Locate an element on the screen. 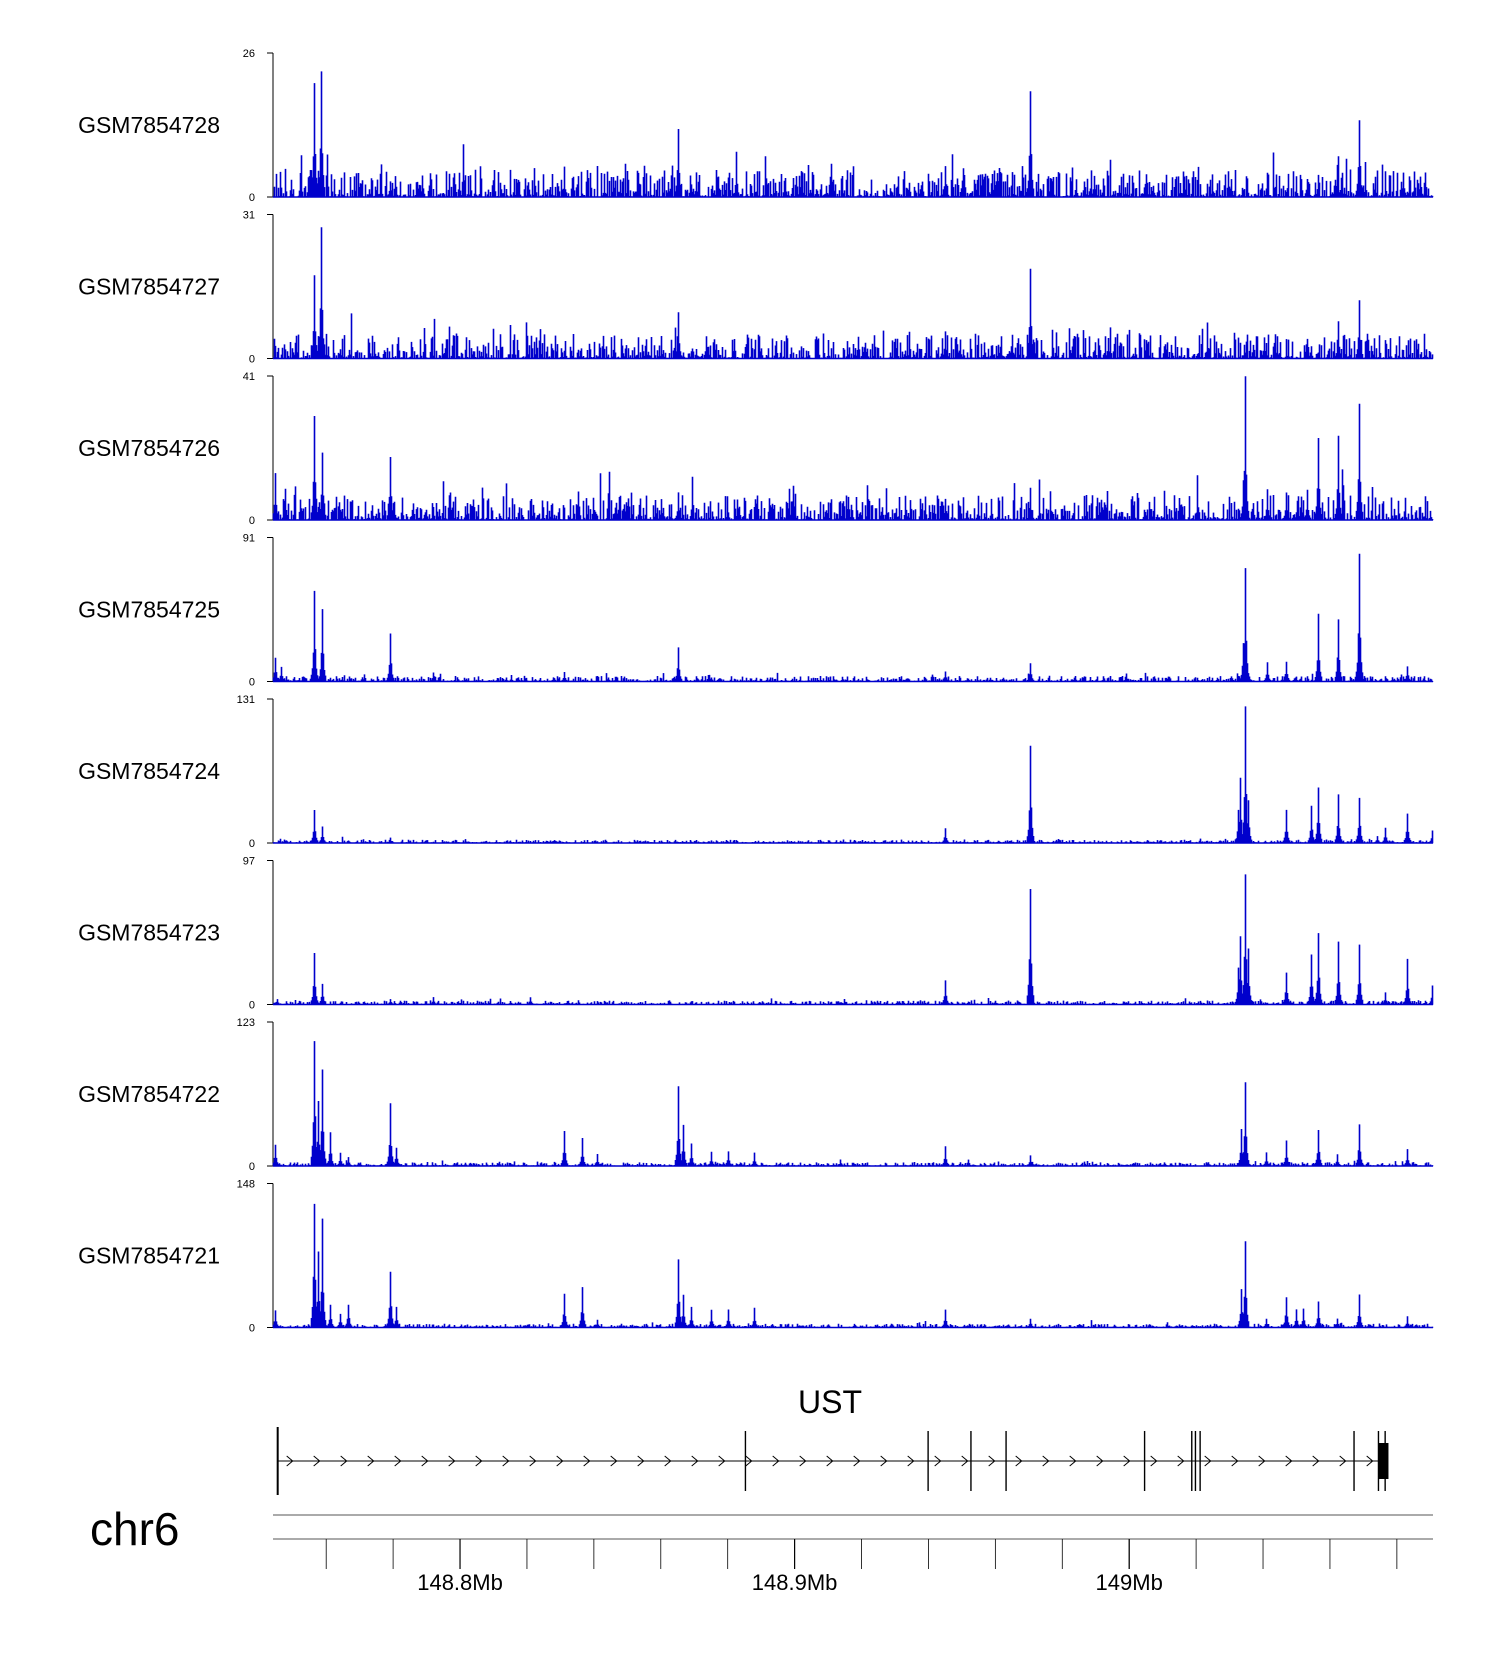 Image resolution: width=1500 pixels, height=1660 pixels. track-label: GSM7854727 is located at coordinates (149, 287).